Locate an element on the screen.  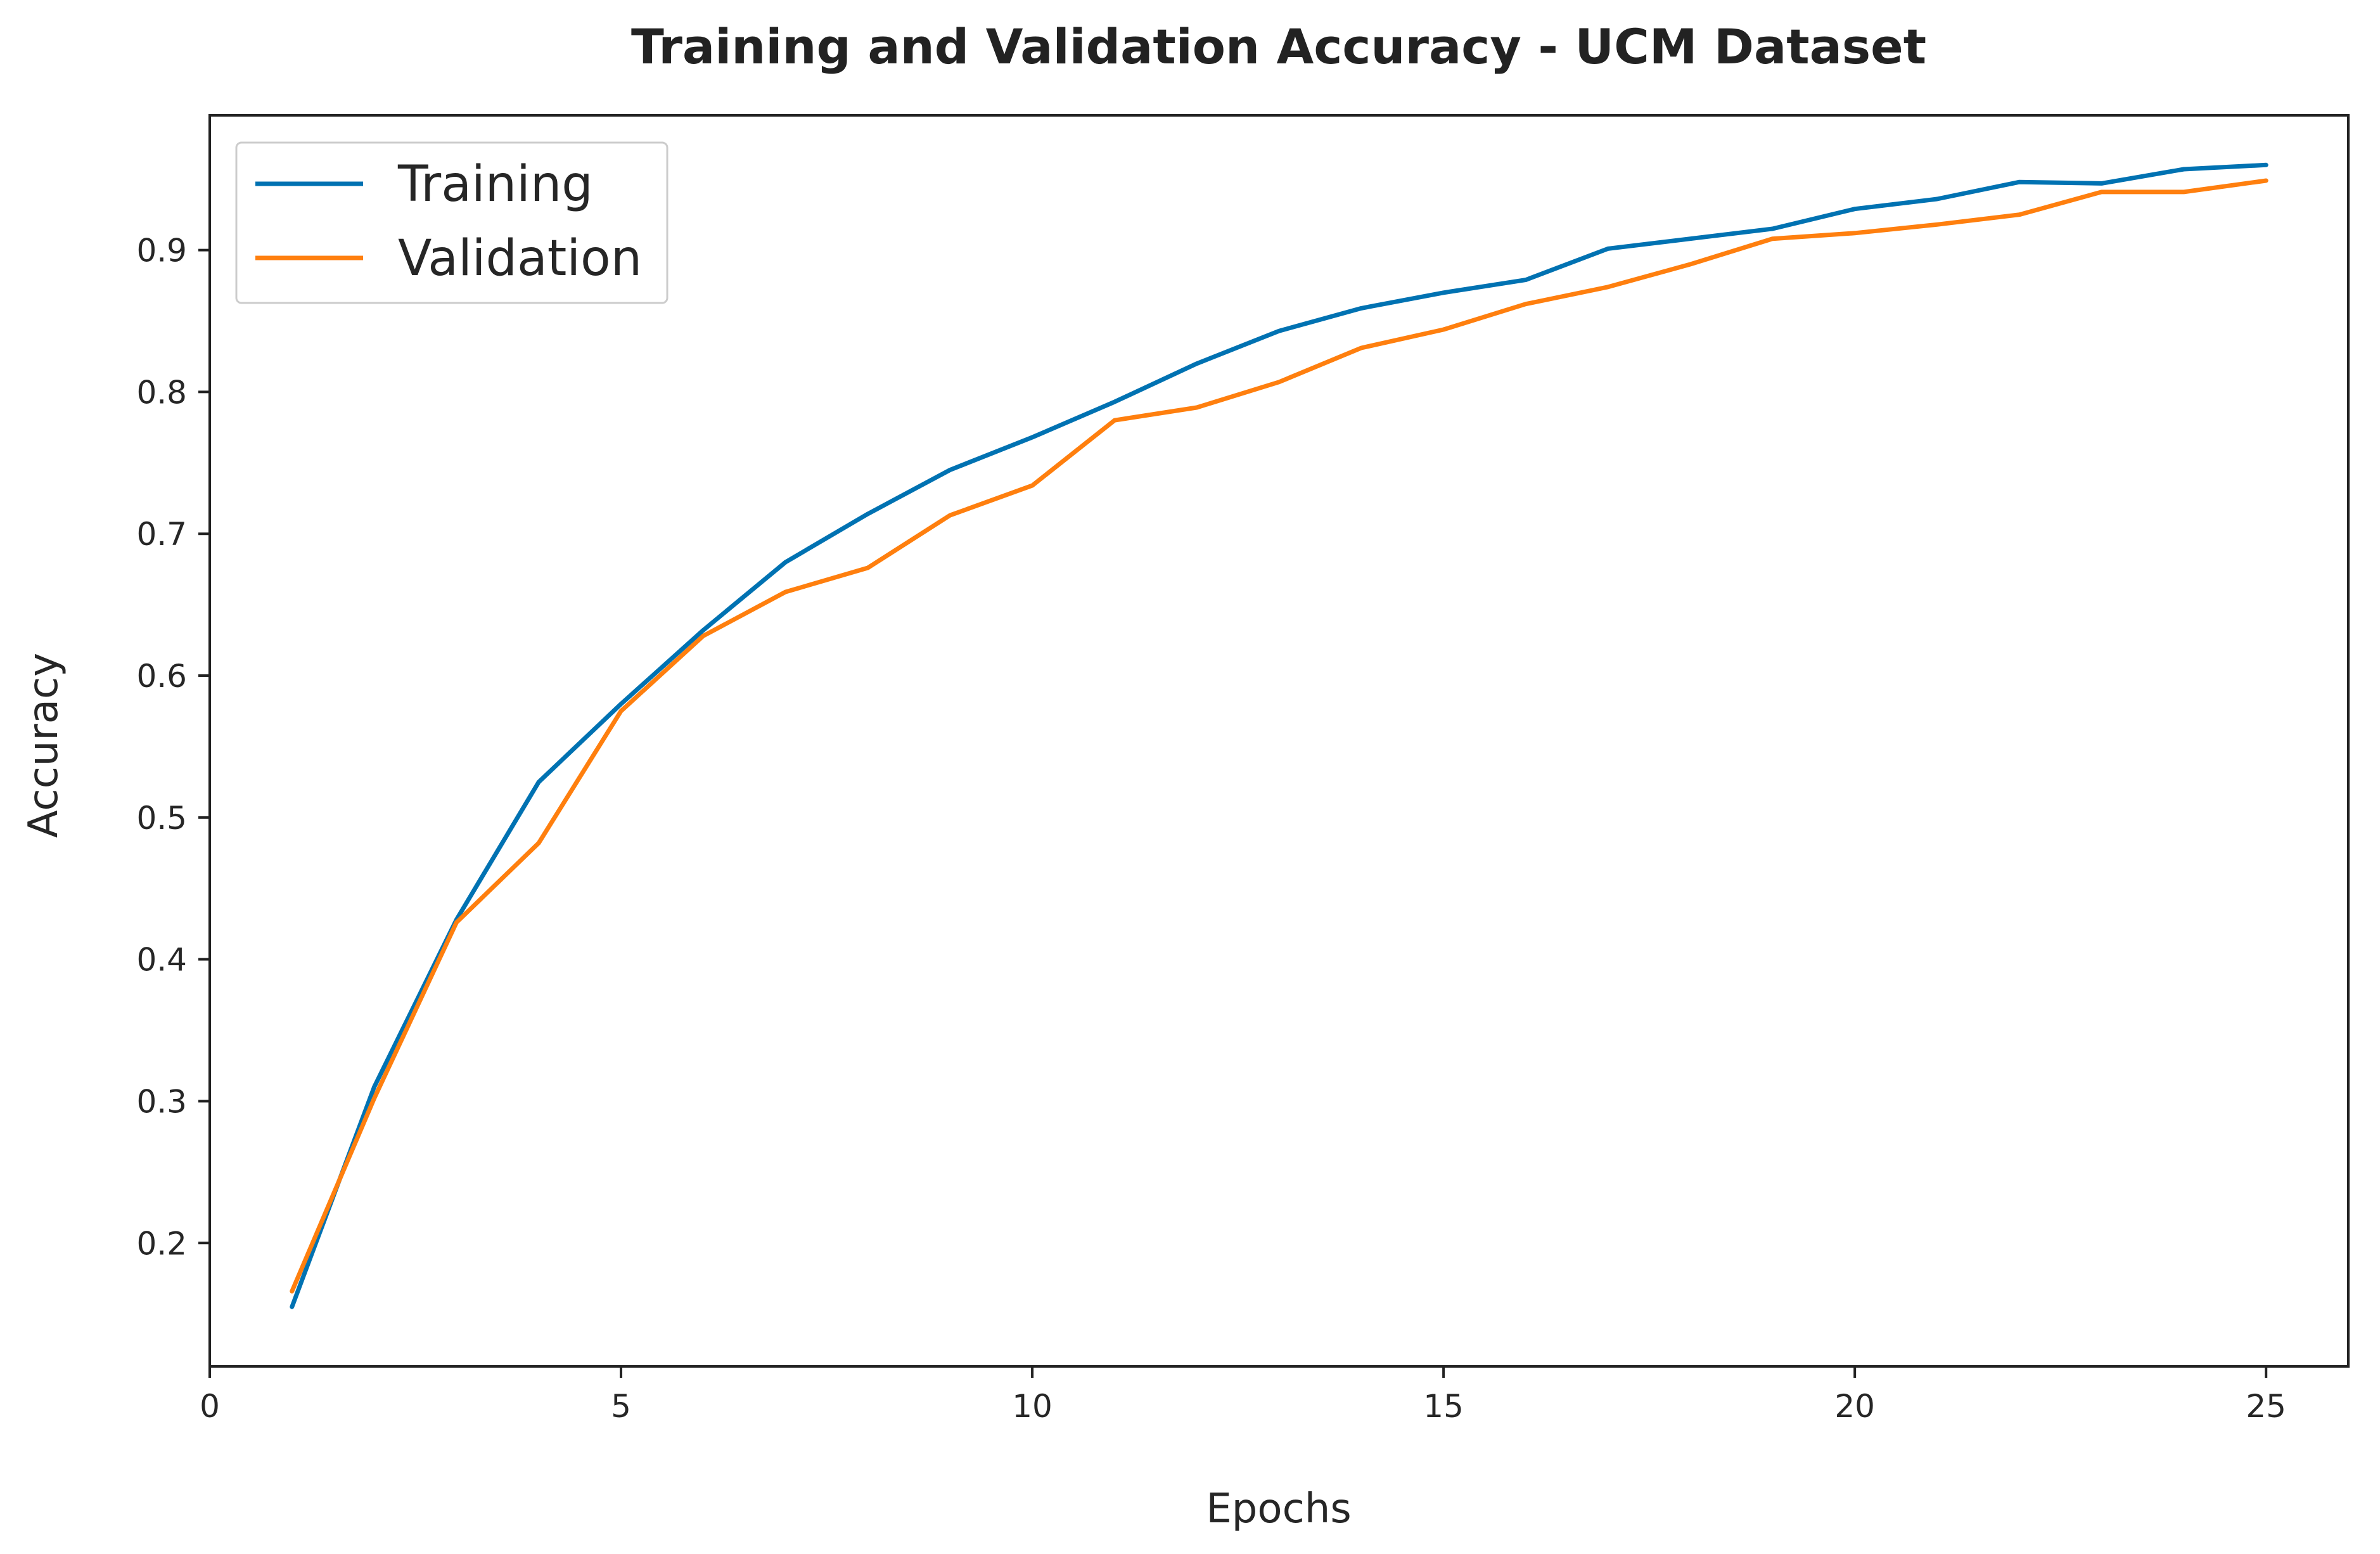
y-tick-label: 0.4 is located at coordinates (161, 960).